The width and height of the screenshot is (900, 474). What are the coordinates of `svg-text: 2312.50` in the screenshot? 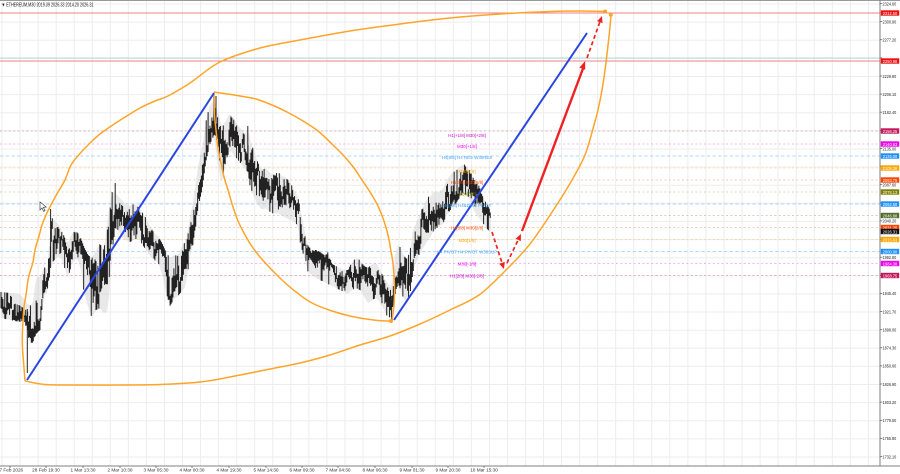 It's located at (890, 14).